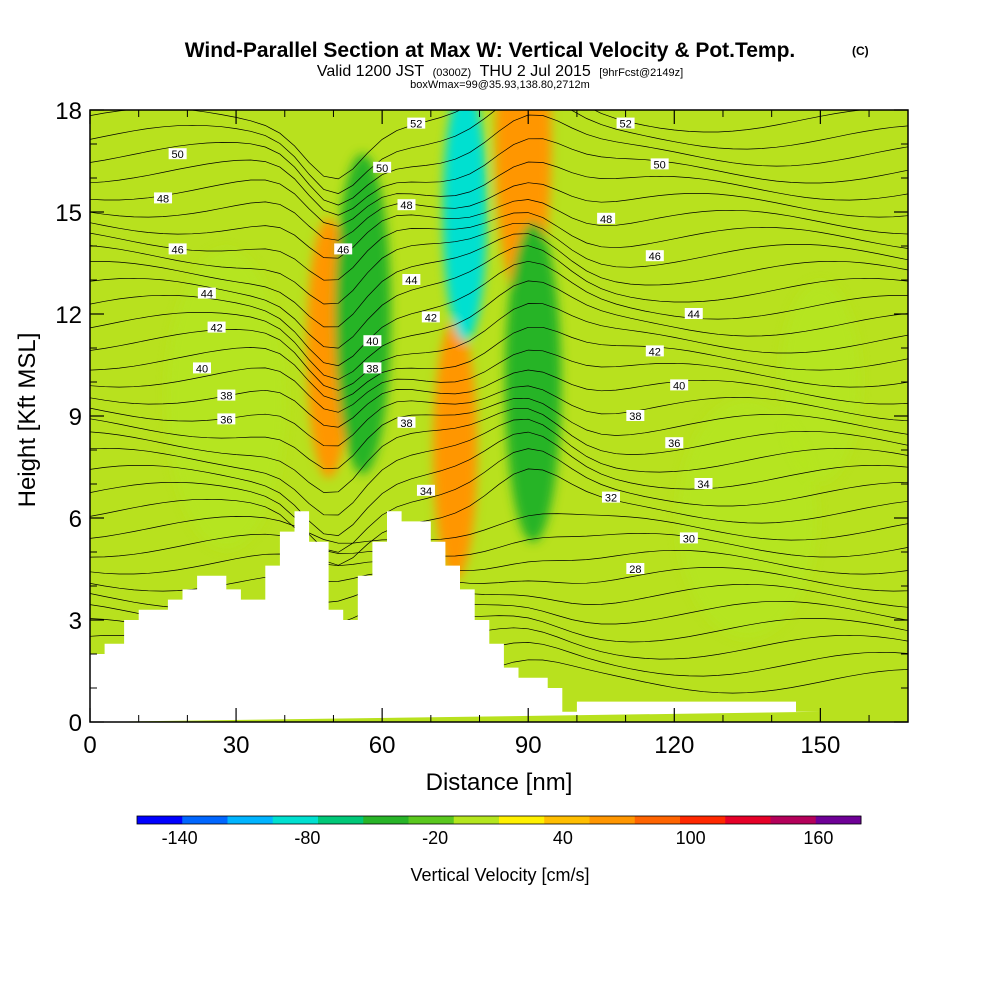  I want to click on colorbar-label: Vertical Velocity [cm/s], so click(499, 875).